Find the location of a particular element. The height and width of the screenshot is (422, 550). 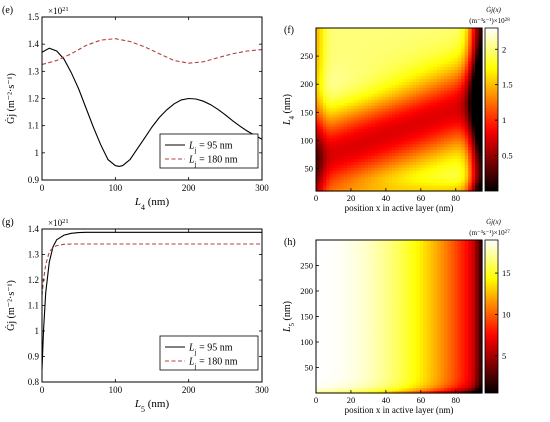

y-tick-label: 1.3 is located at coordinates (34, 255).